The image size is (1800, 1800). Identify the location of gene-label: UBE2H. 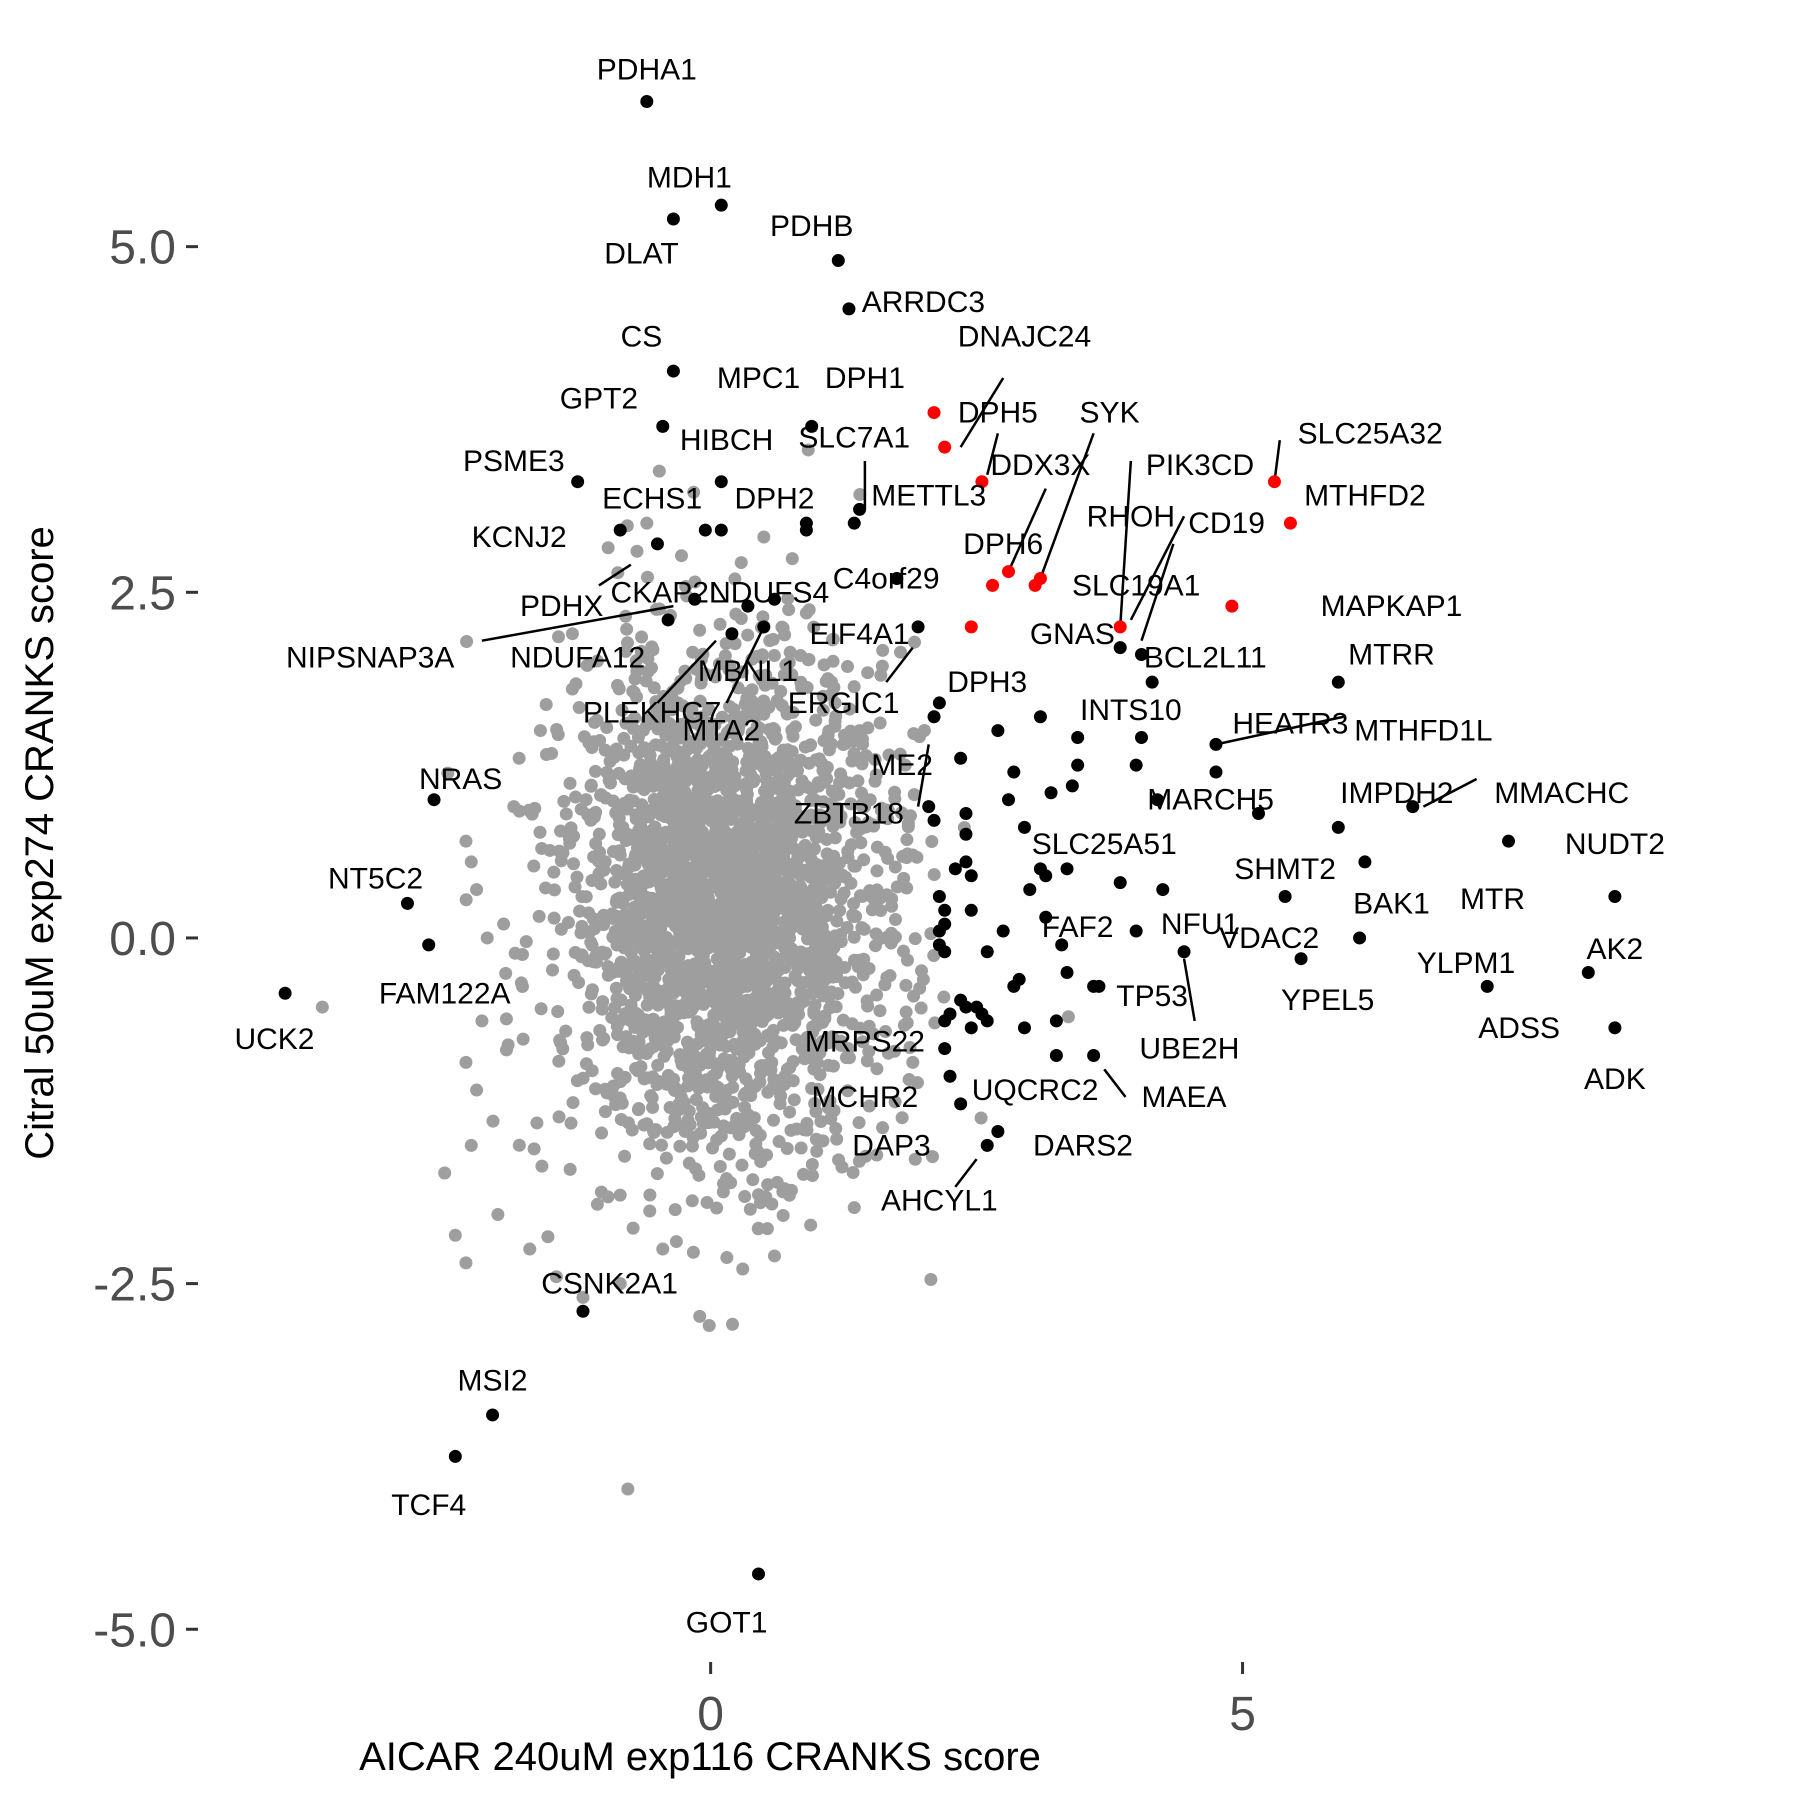
(1189, 1049).